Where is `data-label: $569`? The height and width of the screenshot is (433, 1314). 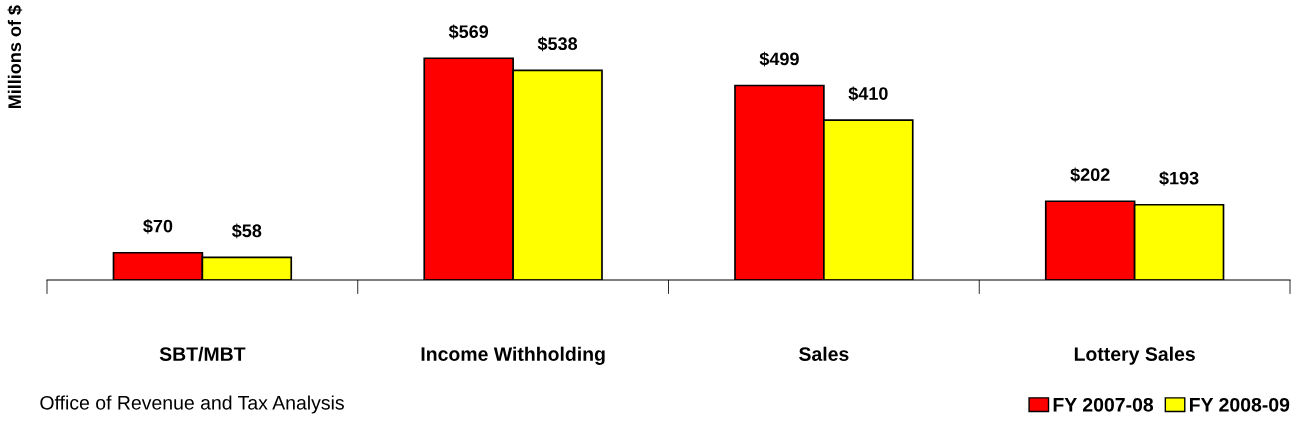
data-label: $569 is located at coordinates (468, 32).